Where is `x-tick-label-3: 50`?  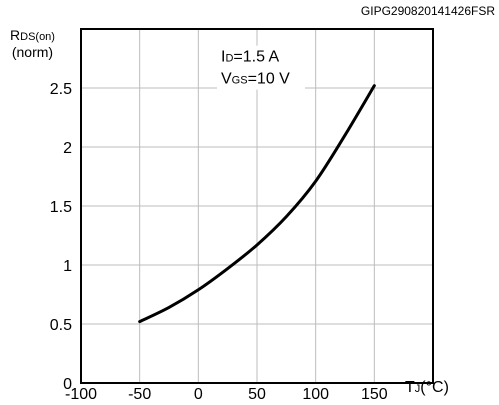 x-tick-label-3: 50 is located at coordinates (257, 394).